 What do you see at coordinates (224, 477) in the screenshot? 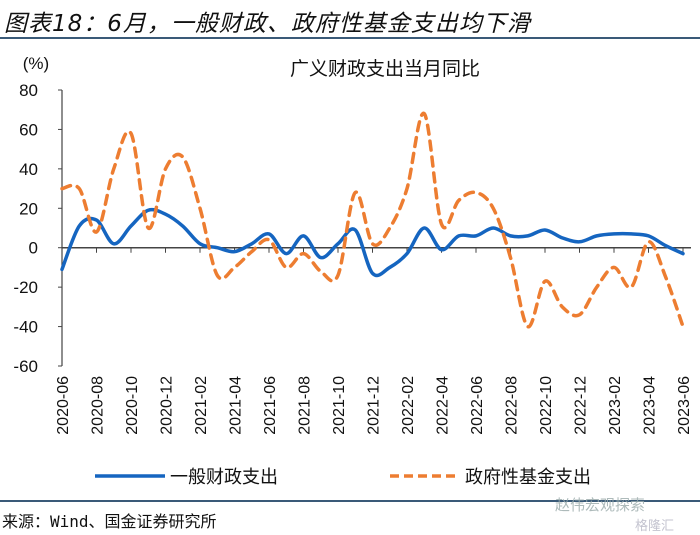
I see `legend-label: 一般财政支出` at bounding box center [224, 477].